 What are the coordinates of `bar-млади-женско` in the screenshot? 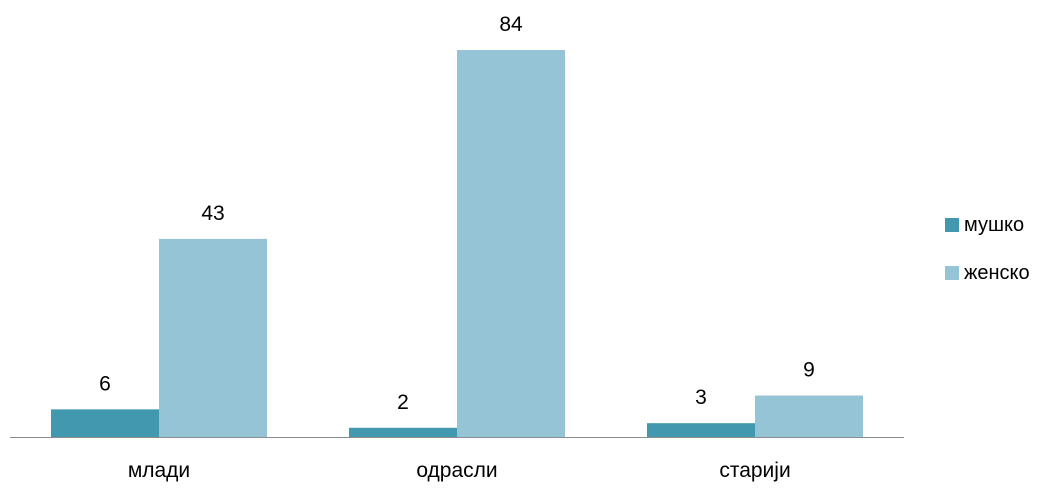 It's located at (213, 337).